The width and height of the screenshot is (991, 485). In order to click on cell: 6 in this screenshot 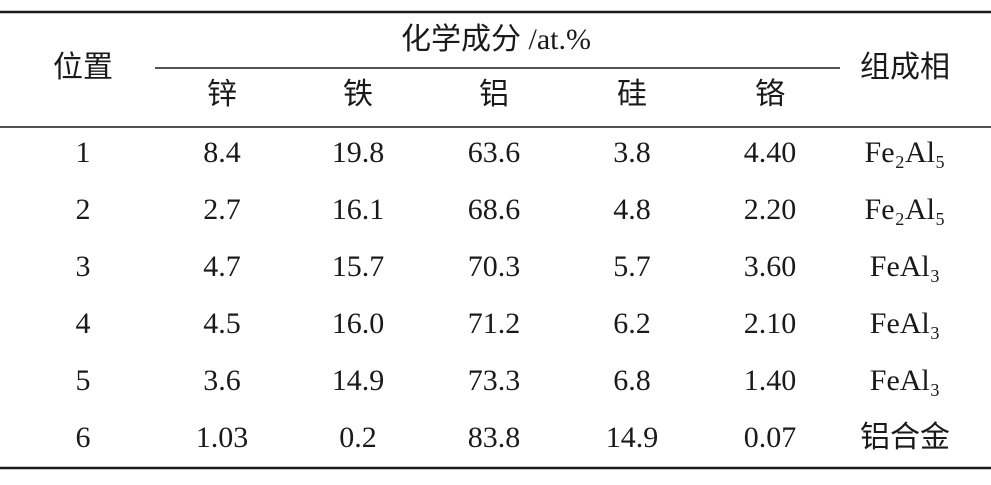, I will do `click(83, 437)`.